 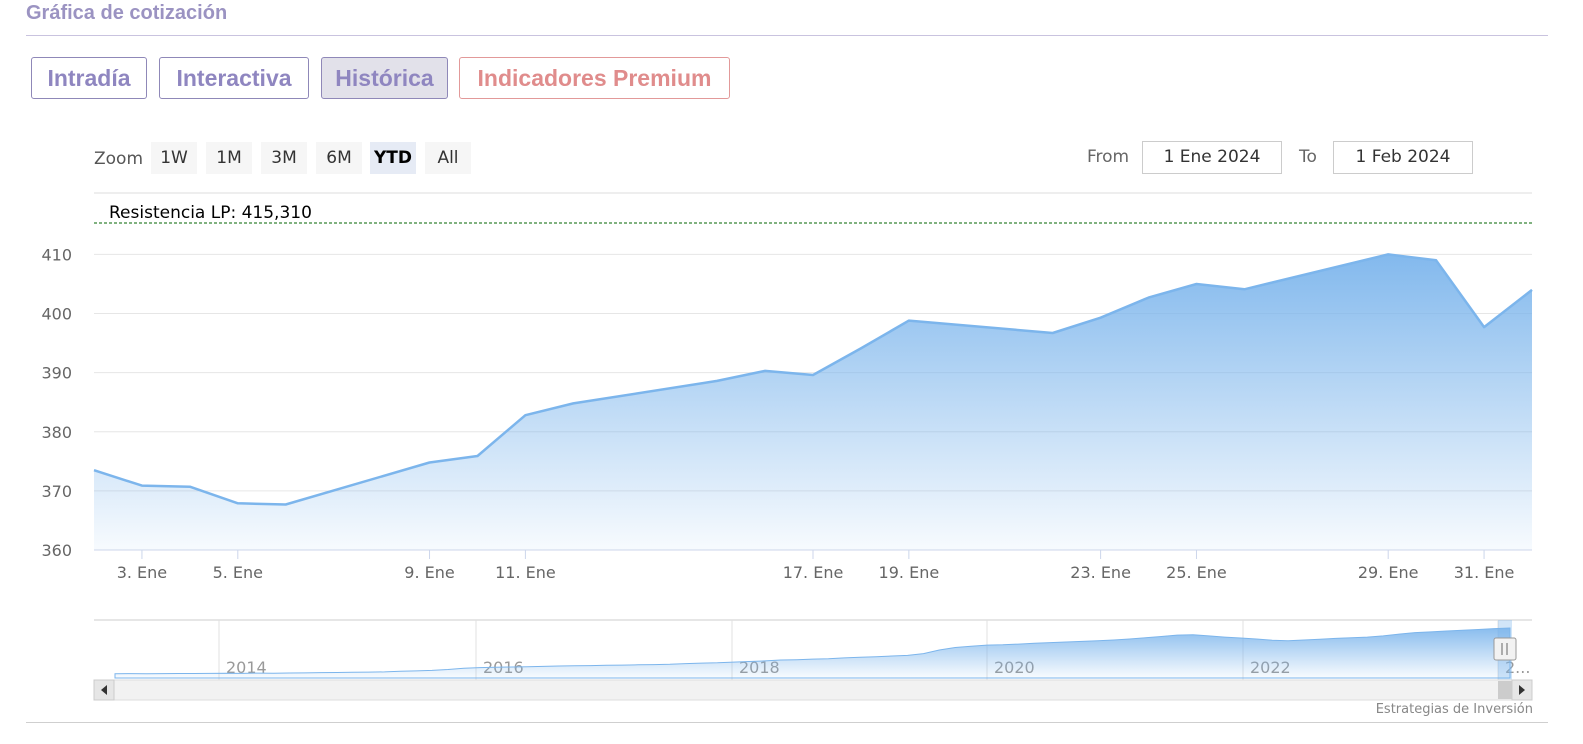 I want to click on y-tick-label: 390, so click(x=56, y=373).